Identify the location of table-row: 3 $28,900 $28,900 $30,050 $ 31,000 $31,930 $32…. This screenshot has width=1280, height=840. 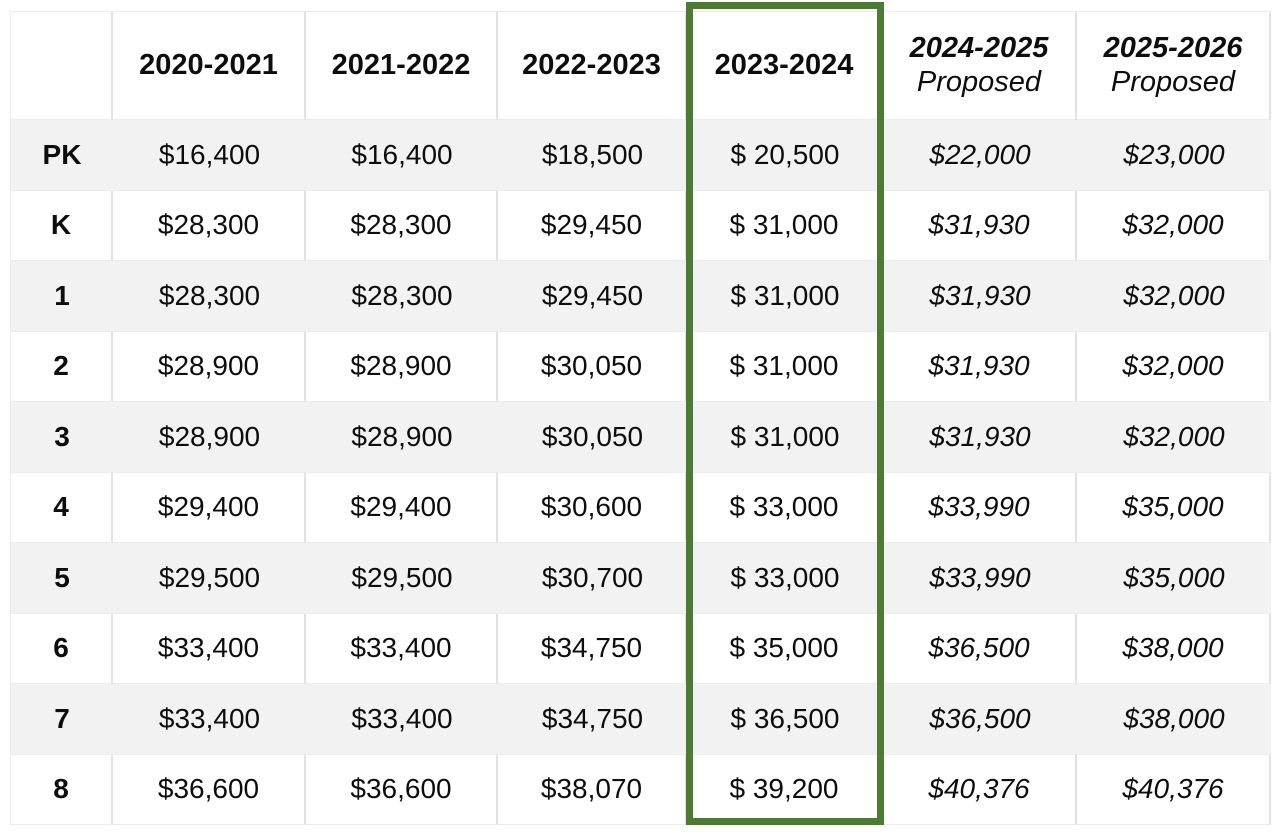
(641, 437).